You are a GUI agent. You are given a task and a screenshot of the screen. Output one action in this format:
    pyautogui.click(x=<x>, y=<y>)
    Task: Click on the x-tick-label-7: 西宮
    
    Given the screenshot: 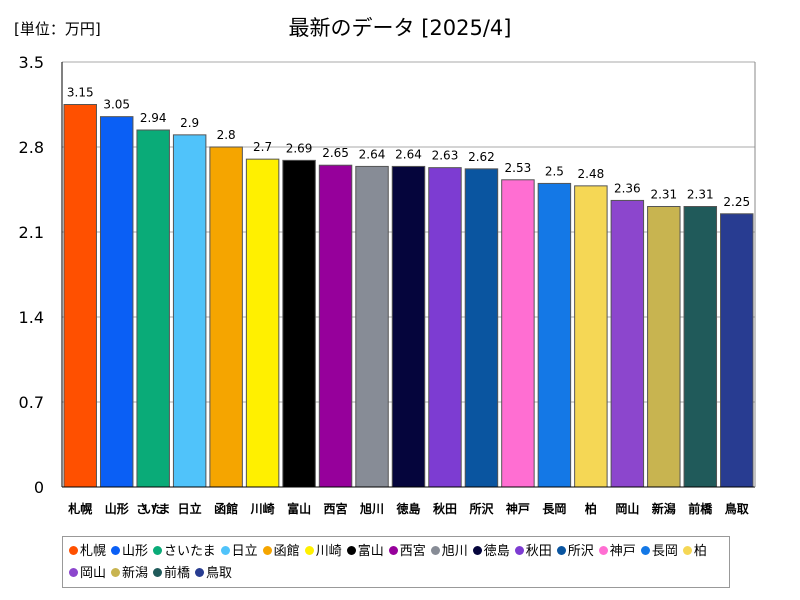 What is the action you would take?
    pyautogui.click(x=336, y=508)
    